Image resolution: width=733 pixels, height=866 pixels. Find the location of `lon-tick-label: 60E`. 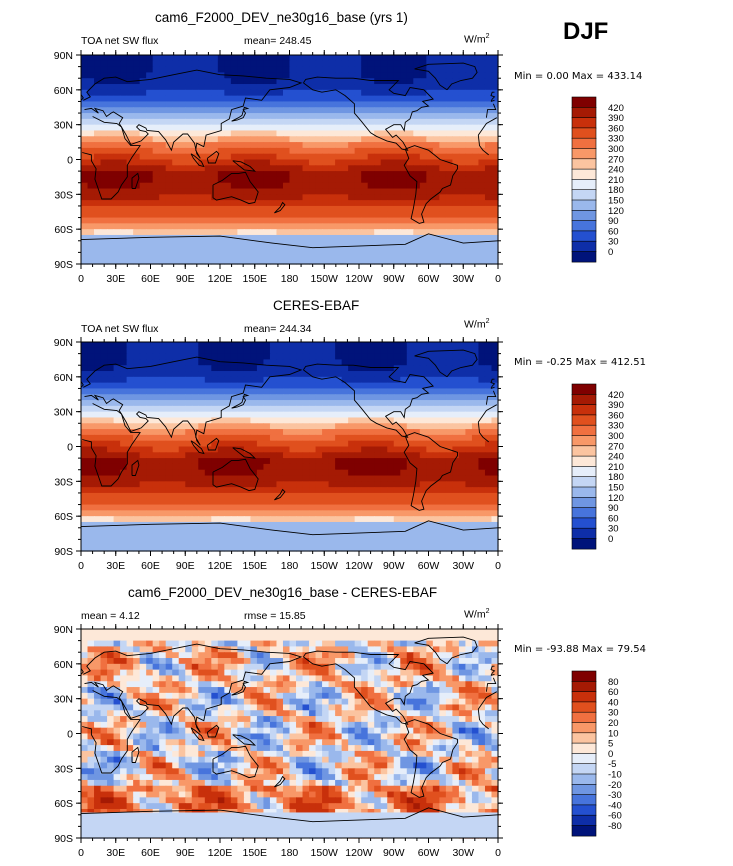

lon-tick-label: 60E is located at coordinates (150, 566).